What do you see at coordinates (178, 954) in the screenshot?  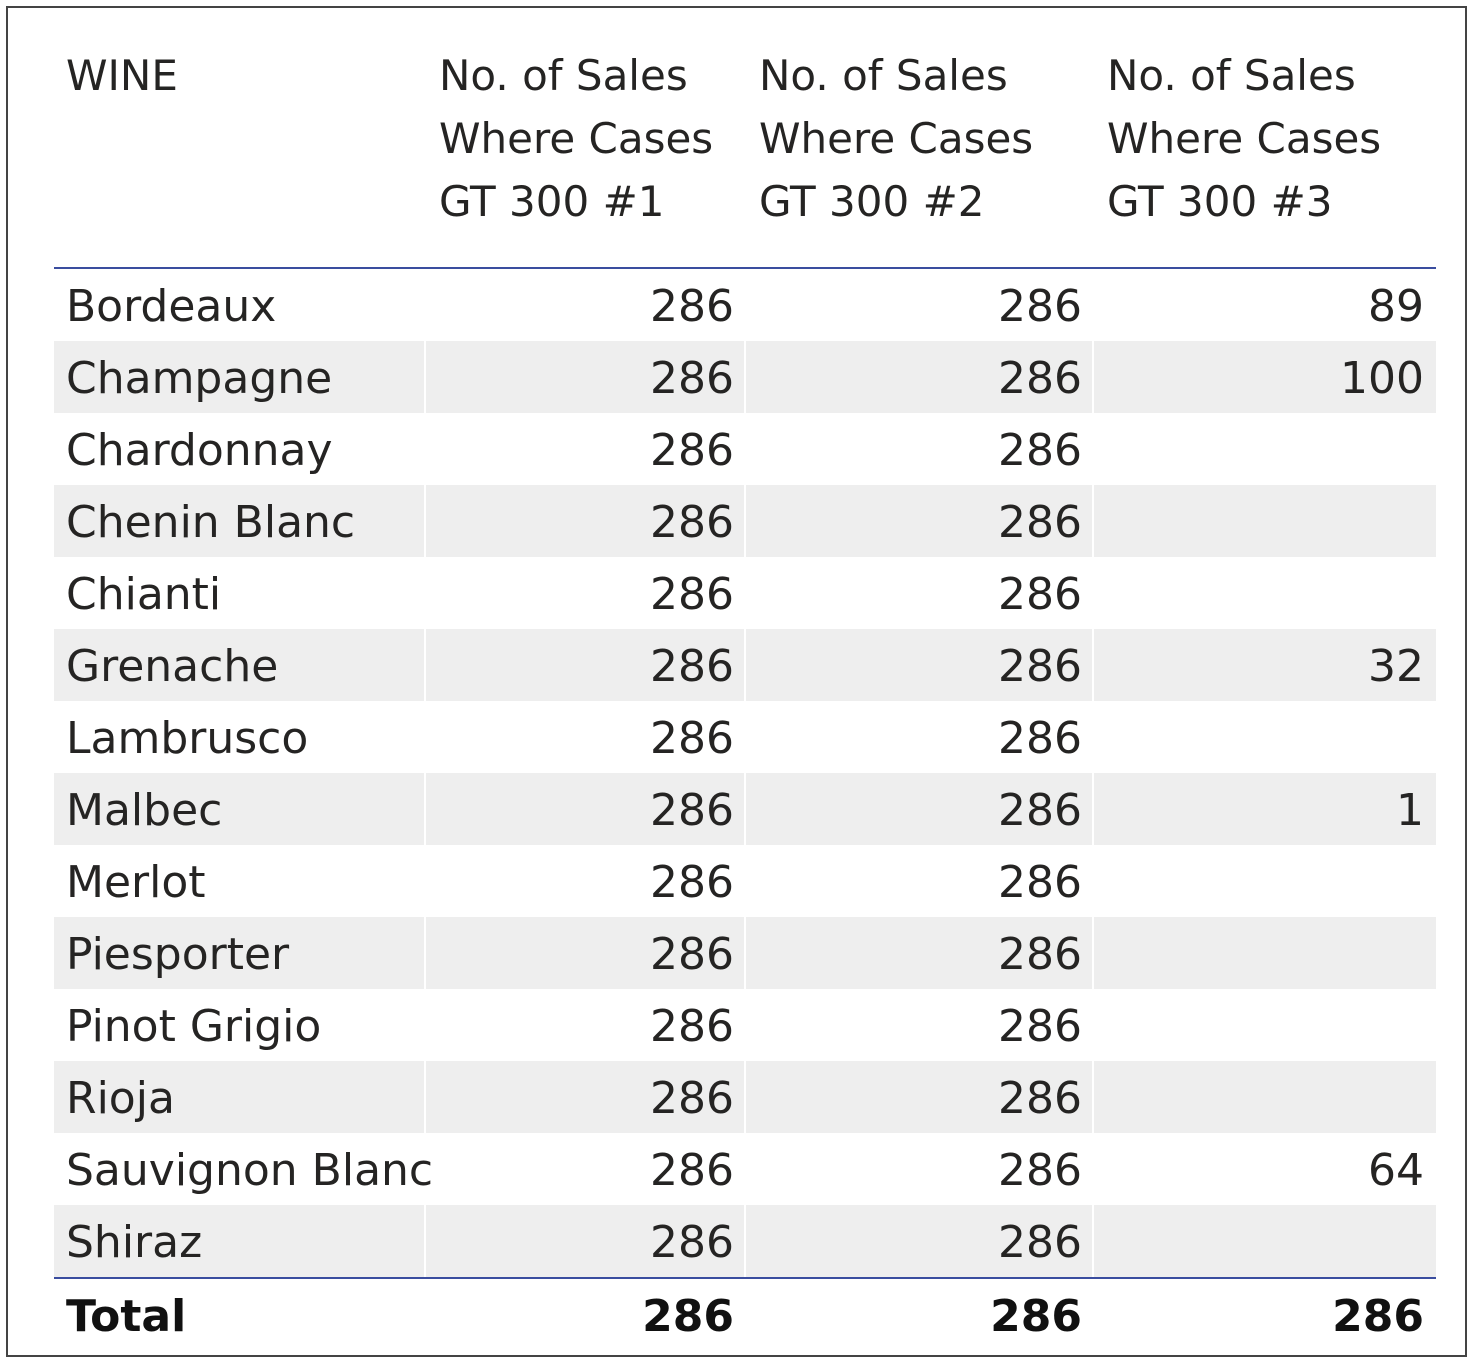 I see `wine-name-cell: Piesporter` at bounding box center [178, 954].